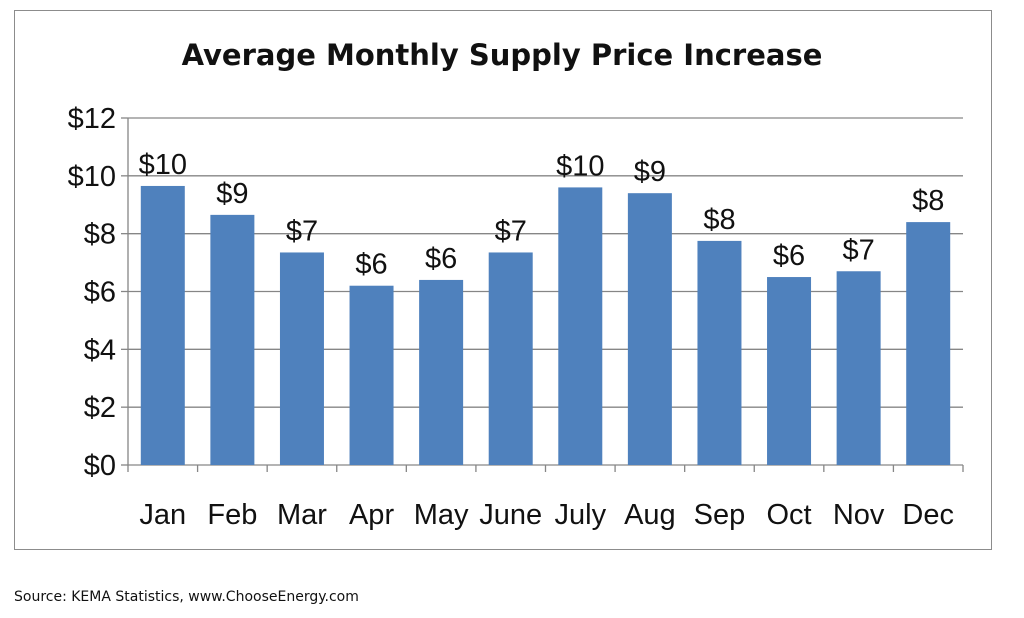 Image resolution: width=1024 pixels, height=618 pixels. Describe the element at coordinates (232, 515) in the screenshot. I see `x-tick-label: Feb` at that location.